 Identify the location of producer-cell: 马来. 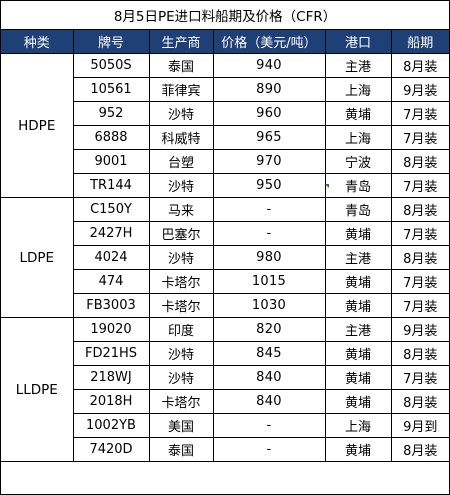
(181, 209).